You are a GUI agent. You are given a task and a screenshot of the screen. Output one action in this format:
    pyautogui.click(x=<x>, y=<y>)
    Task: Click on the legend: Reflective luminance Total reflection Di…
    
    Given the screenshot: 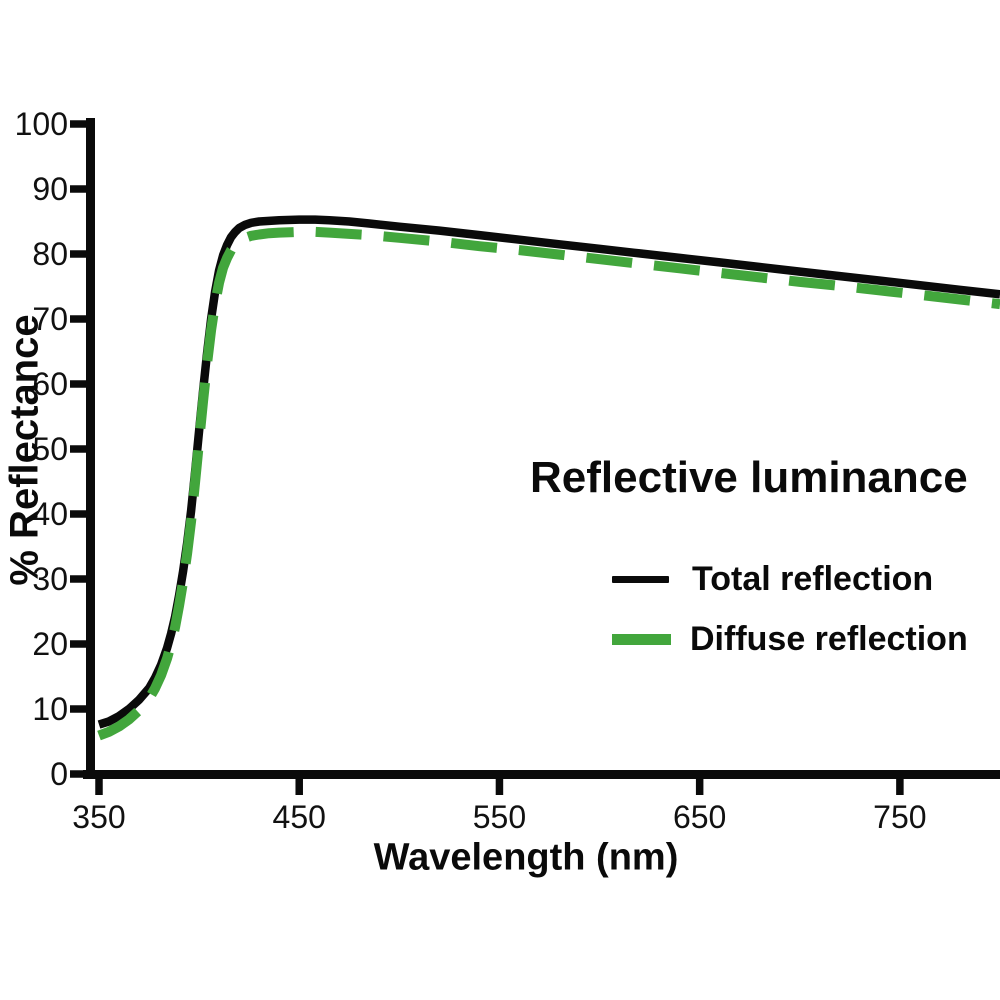 What is the action you would take?
    pyautogui.click(x=765, y=556)
    